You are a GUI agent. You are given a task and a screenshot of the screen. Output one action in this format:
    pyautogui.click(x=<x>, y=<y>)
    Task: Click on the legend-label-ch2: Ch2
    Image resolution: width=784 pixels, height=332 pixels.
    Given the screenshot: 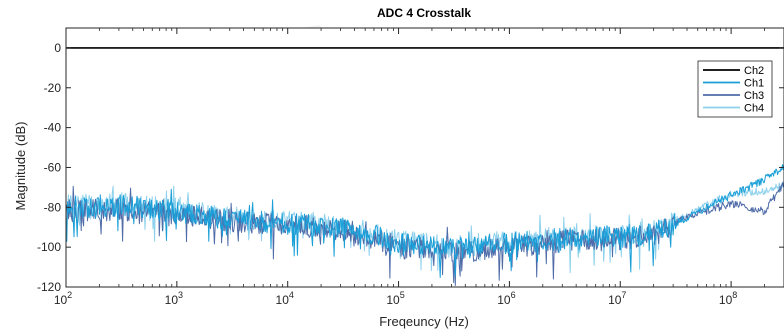 What is the action you would take?
    pyautogui.click(x=754, y=71)
    